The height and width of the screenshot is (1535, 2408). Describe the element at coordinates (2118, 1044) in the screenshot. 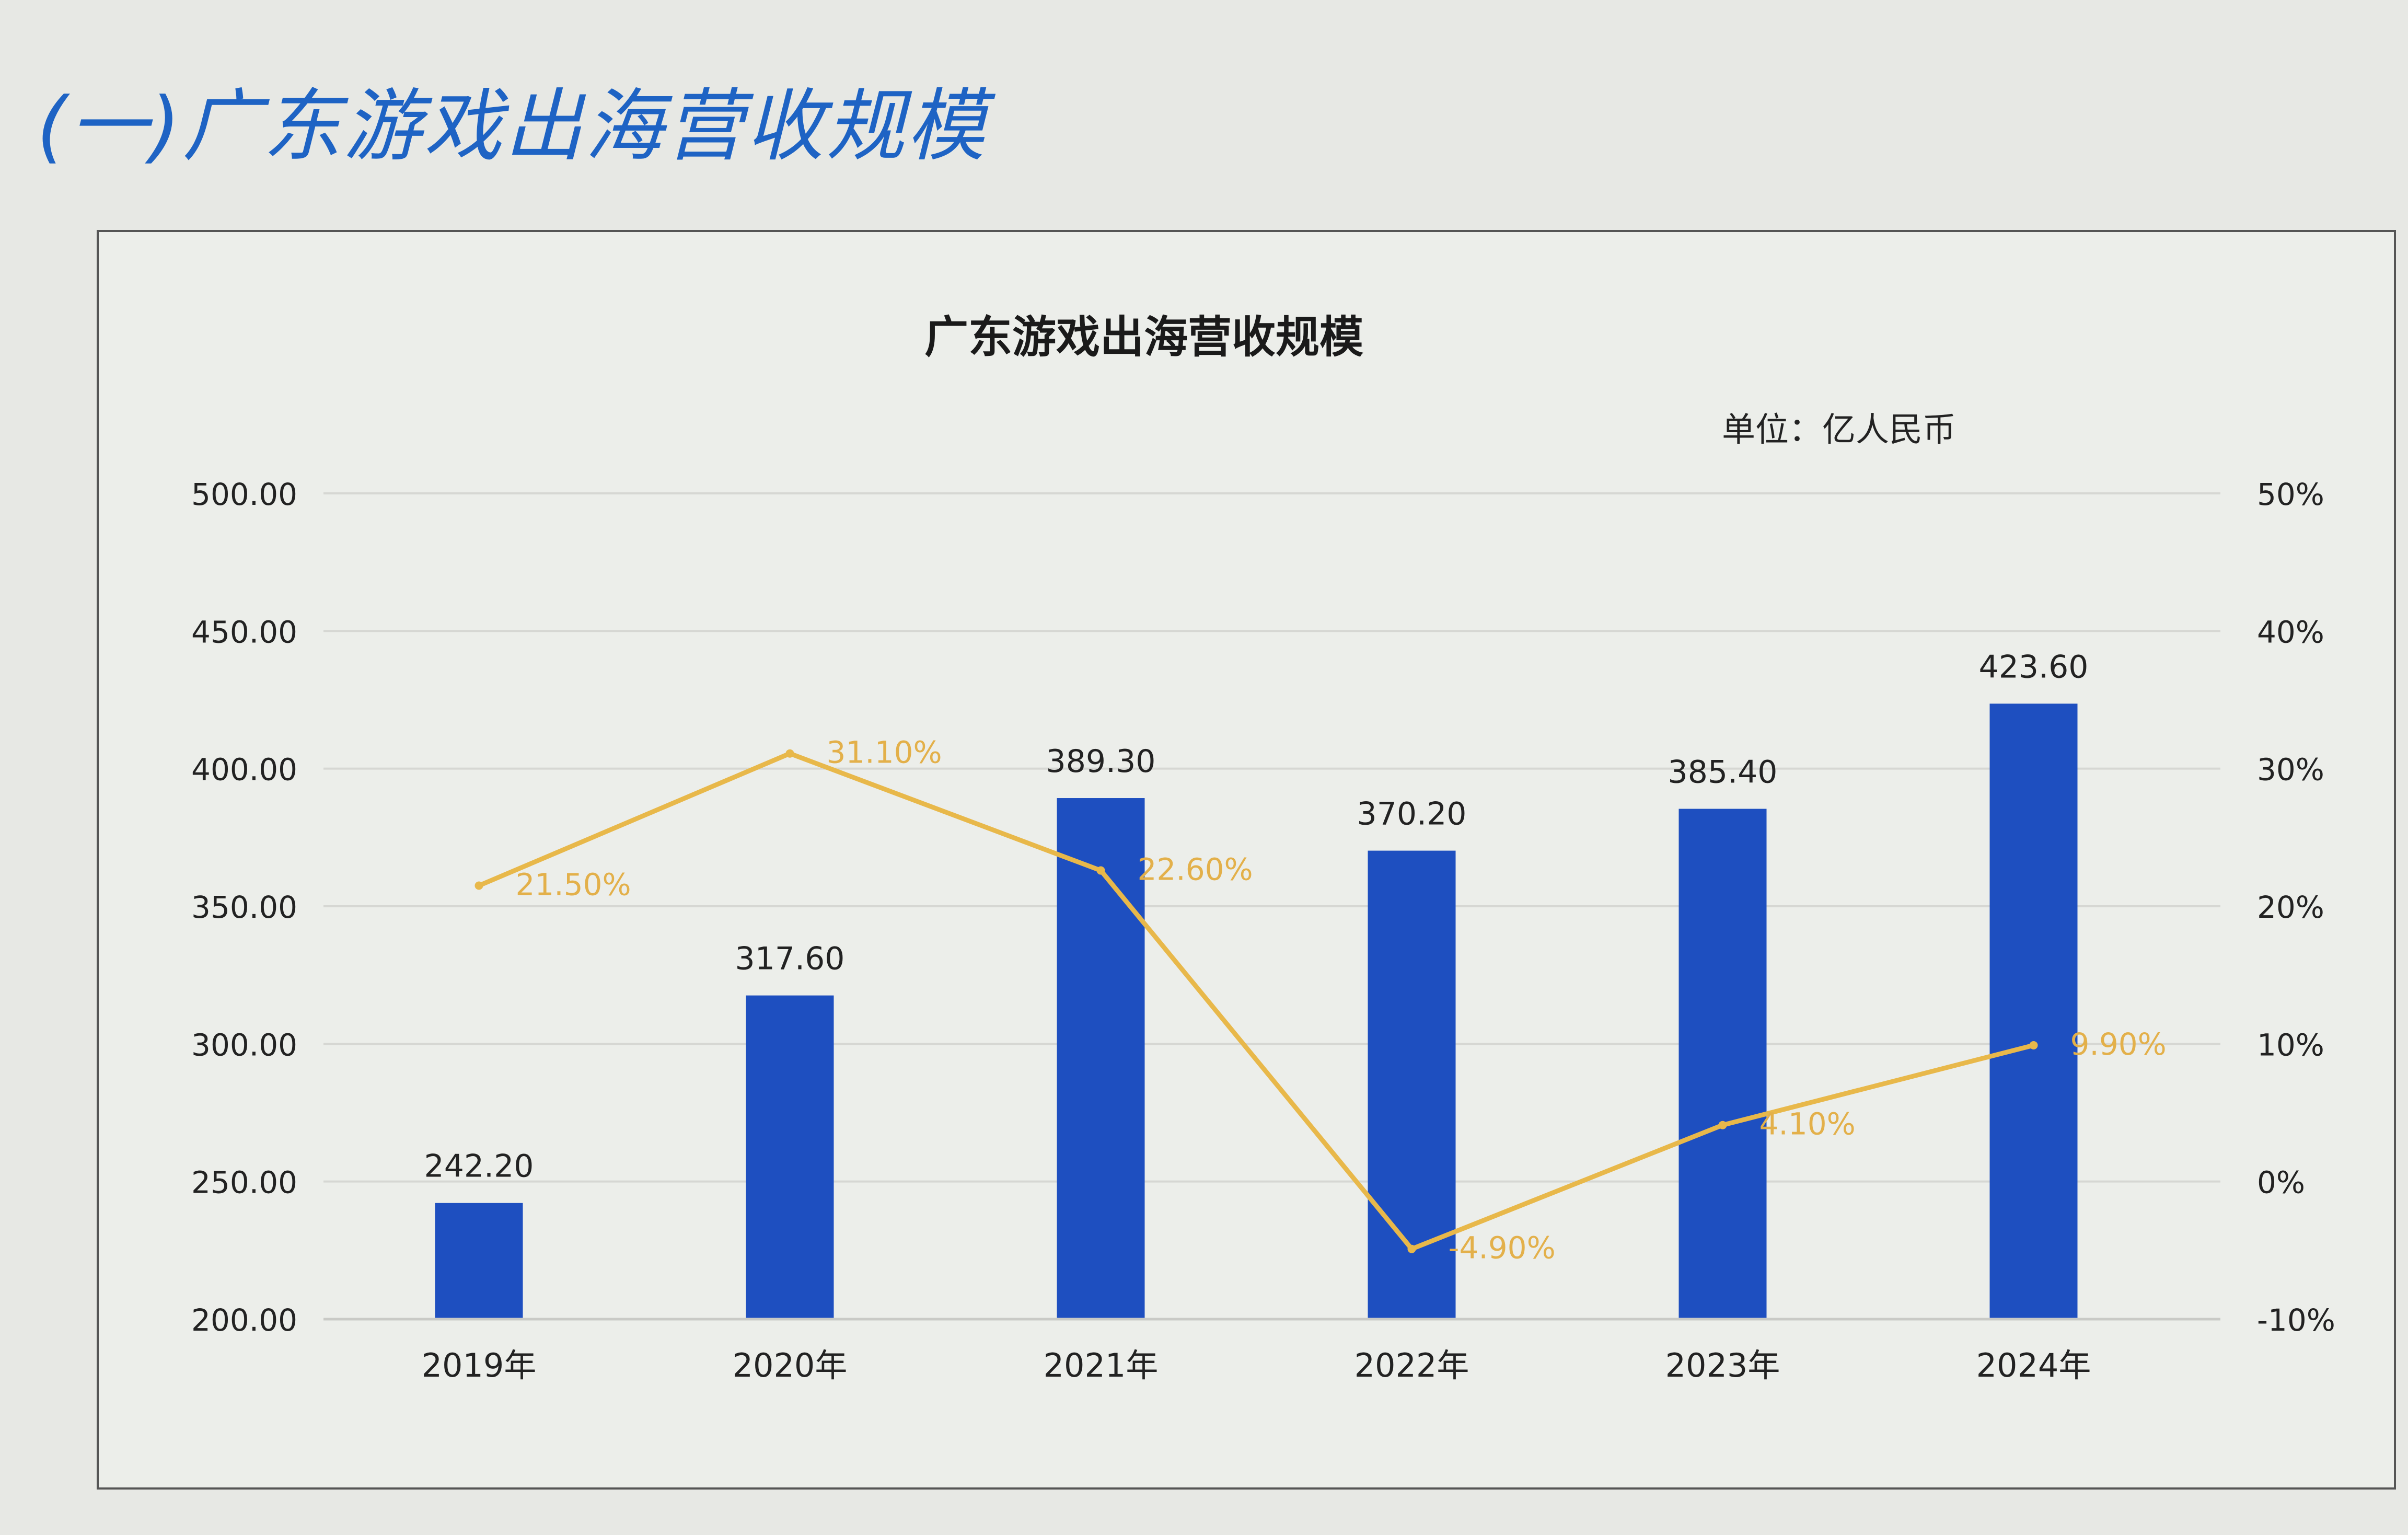

I see `growth-rate-label: 9.90%` at that location.